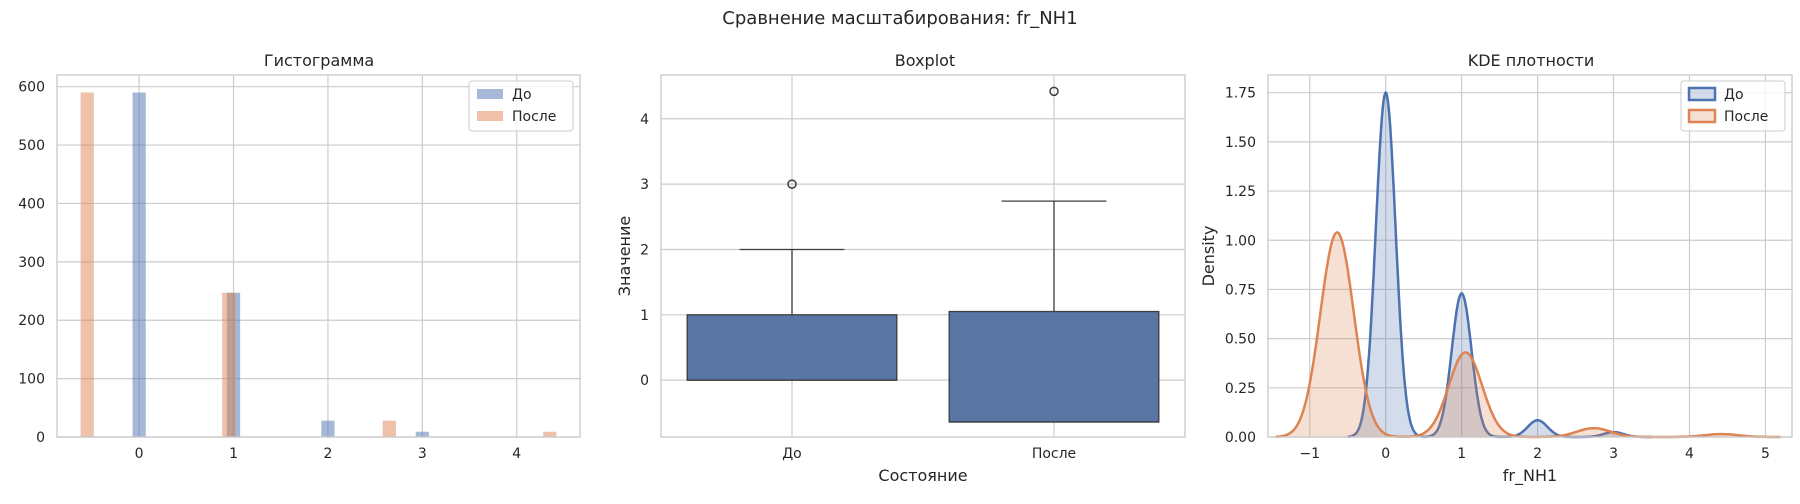 The height and width of the screenshot is (504, 1800). I want to click on histogram-title: Гистограмма, so click(319, 60).